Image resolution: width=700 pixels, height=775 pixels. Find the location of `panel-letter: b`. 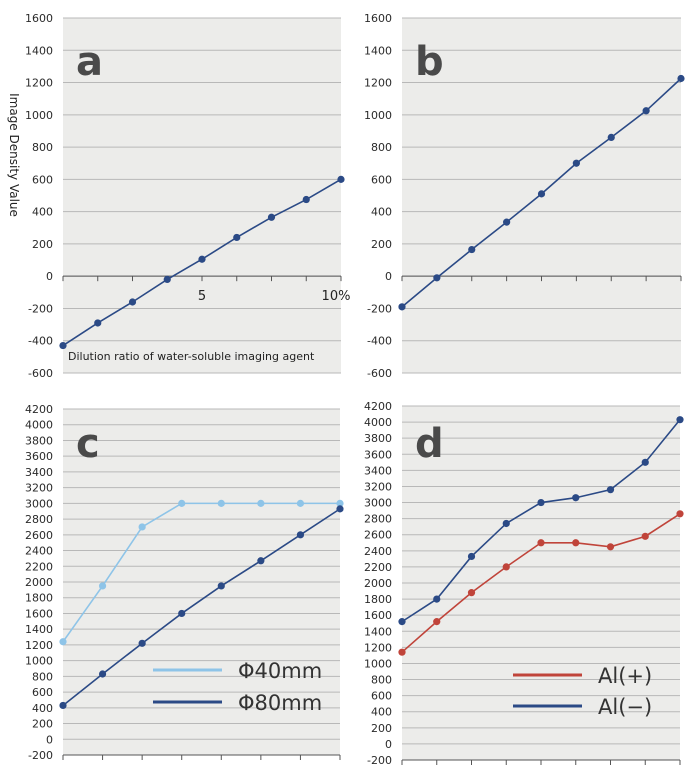

panel-letter: b is located at coordinates (429, 62).